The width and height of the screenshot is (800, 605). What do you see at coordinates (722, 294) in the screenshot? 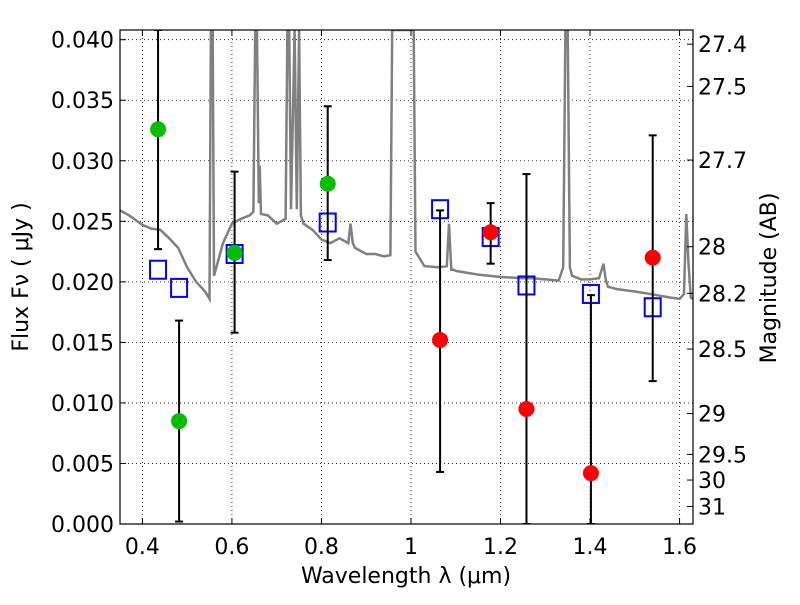
I see `magnitude-tick-label: 28.2` at bounding box center [722, 294].